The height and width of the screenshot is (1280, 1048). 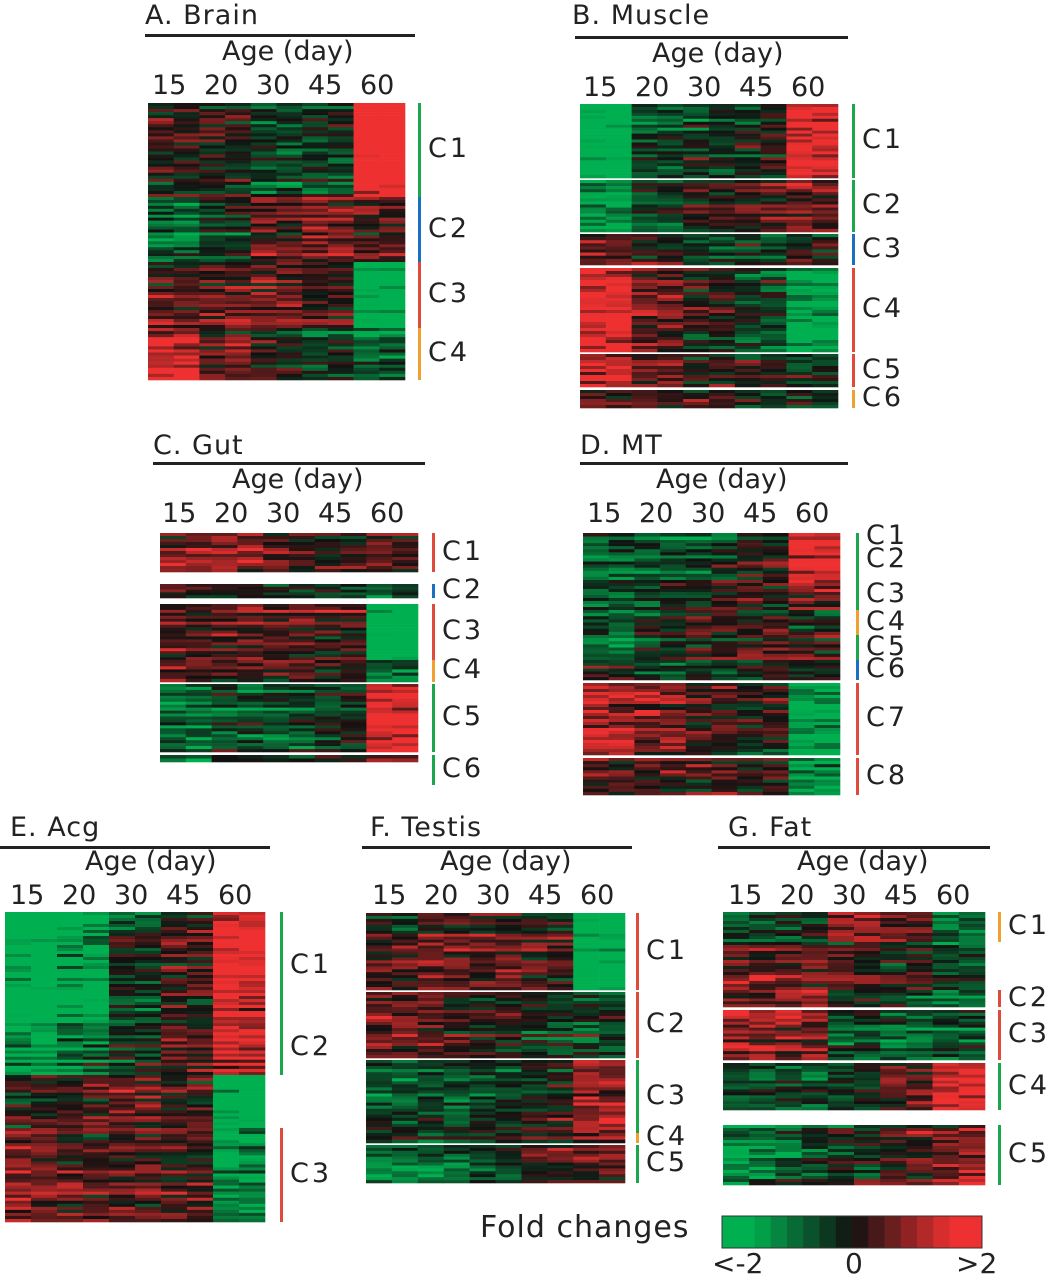 I want to click on heatmap-D, so click(x=712, y=664).